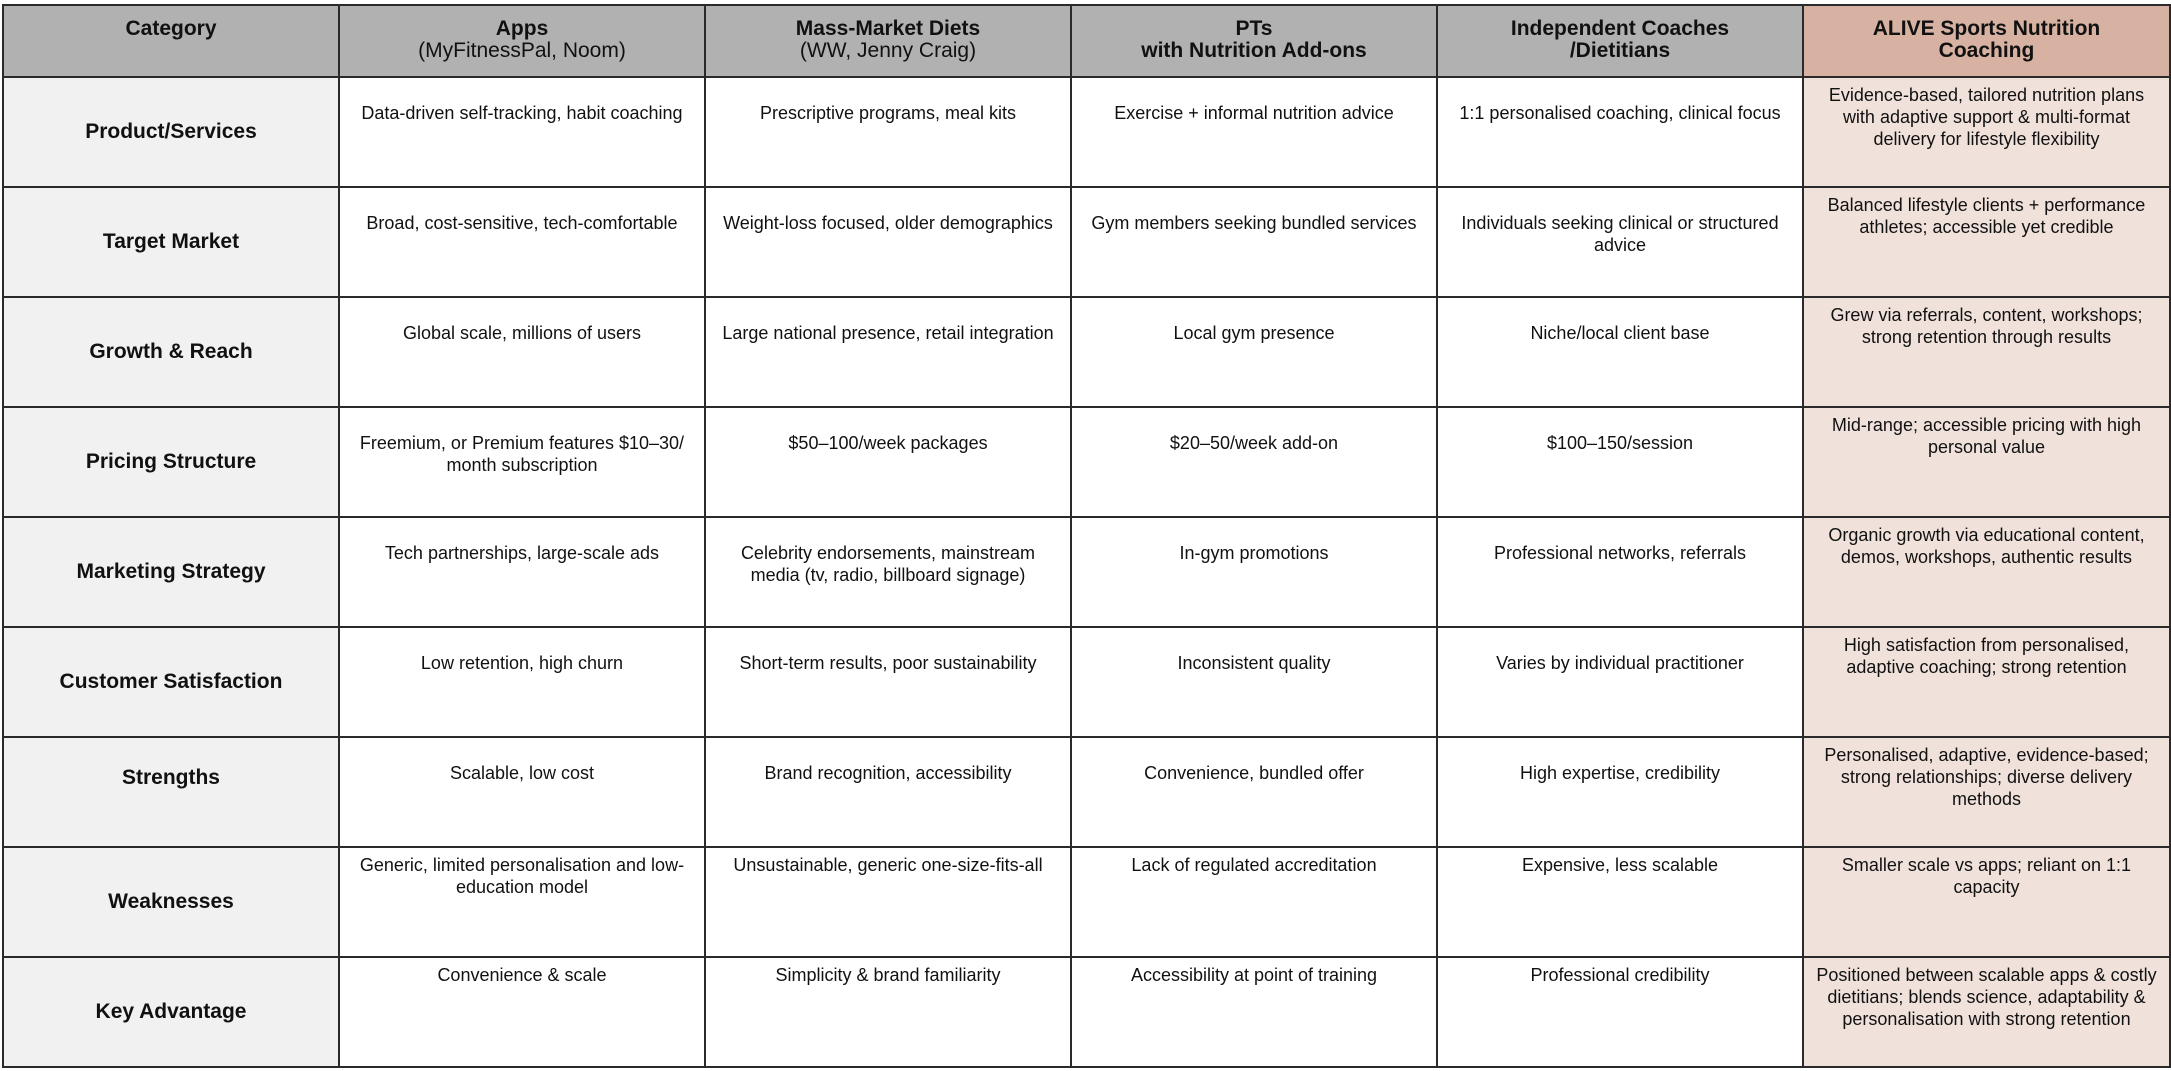  What do you see at coordinates (522, 28) in the screenshot?
I see `header-apps-title: Apps` at bounding box center [522, 28].